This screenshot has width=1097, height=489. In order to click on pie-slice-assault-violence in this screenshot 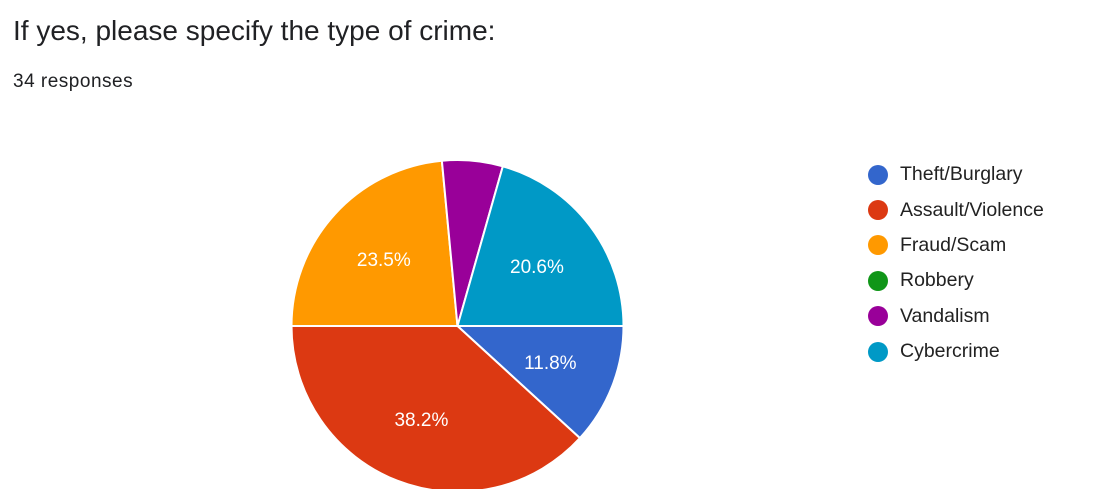, I will do `click(436, 407)`.